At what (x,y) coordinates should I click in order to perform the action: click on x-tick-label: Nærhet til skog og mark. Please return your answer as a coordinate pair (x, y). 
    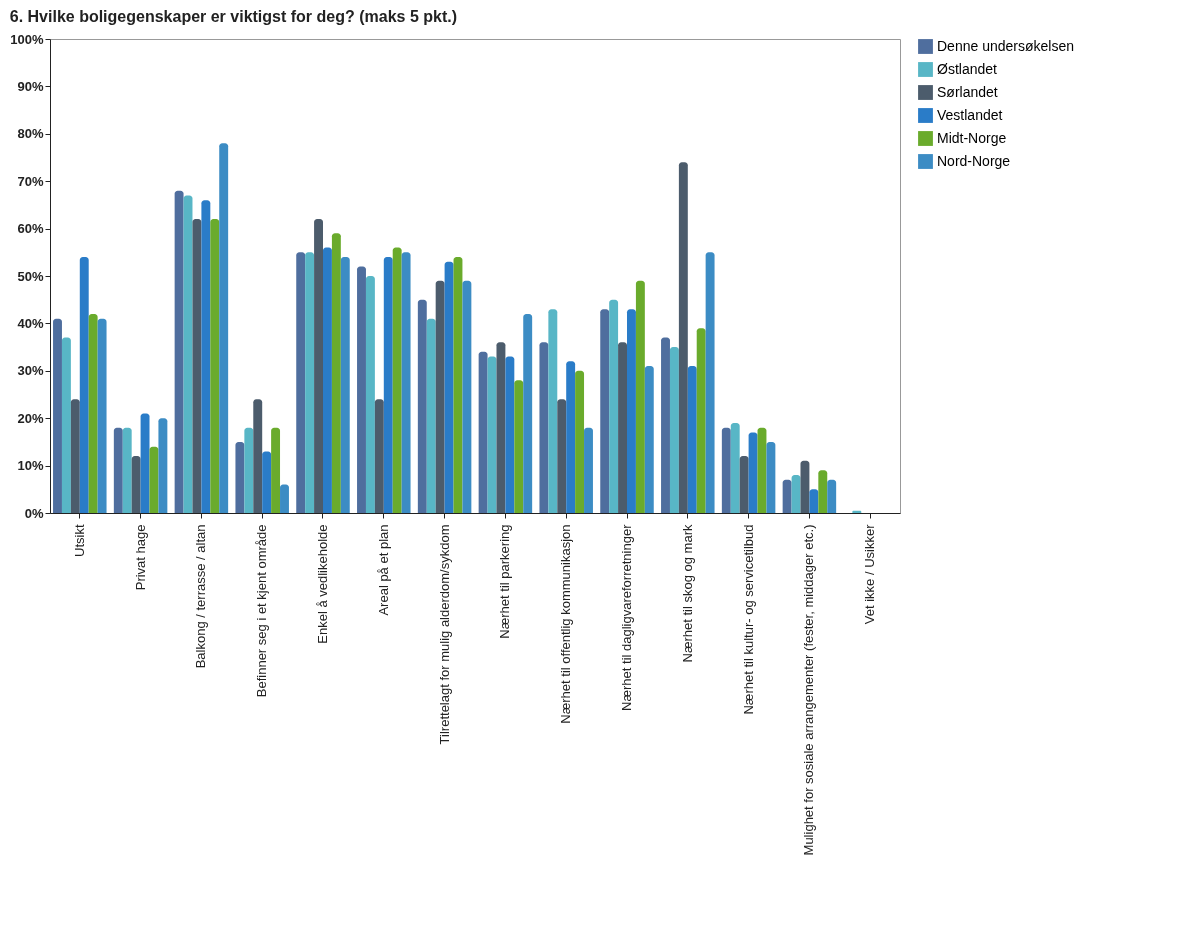
    Looking at the image, I should click on (687, 593).